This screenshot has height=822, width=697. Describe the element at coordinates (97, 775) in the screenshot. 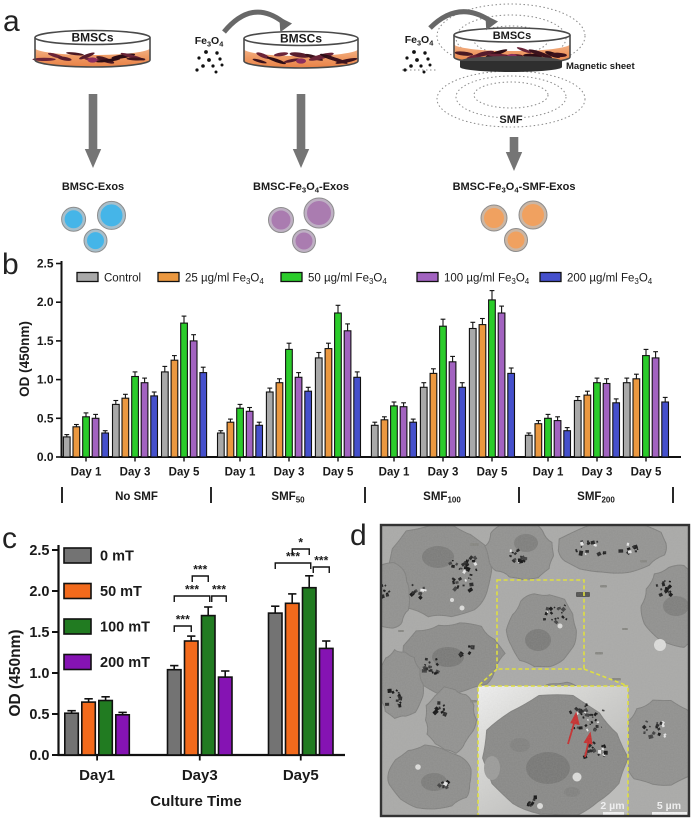

I see `svg-text: Day1` at that location.